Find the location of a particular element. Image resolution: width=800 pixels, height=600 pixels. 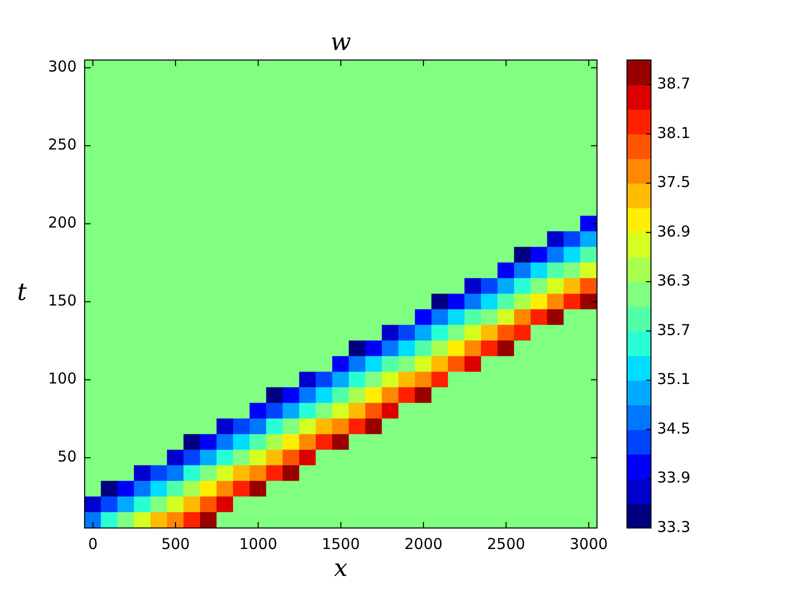

x-tick-label: 2000 is located at coordinates (423, 543).